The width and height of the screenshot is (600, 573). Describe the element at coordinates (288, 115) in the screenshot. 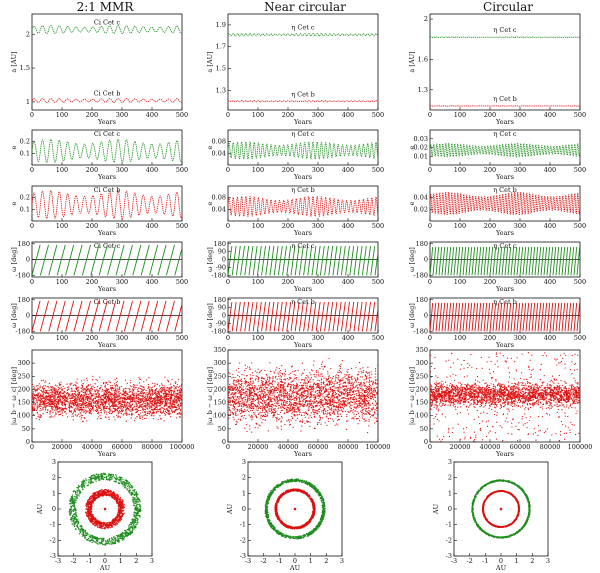

I see `semi-major-axis-1-xtick-label: 200` at that location.